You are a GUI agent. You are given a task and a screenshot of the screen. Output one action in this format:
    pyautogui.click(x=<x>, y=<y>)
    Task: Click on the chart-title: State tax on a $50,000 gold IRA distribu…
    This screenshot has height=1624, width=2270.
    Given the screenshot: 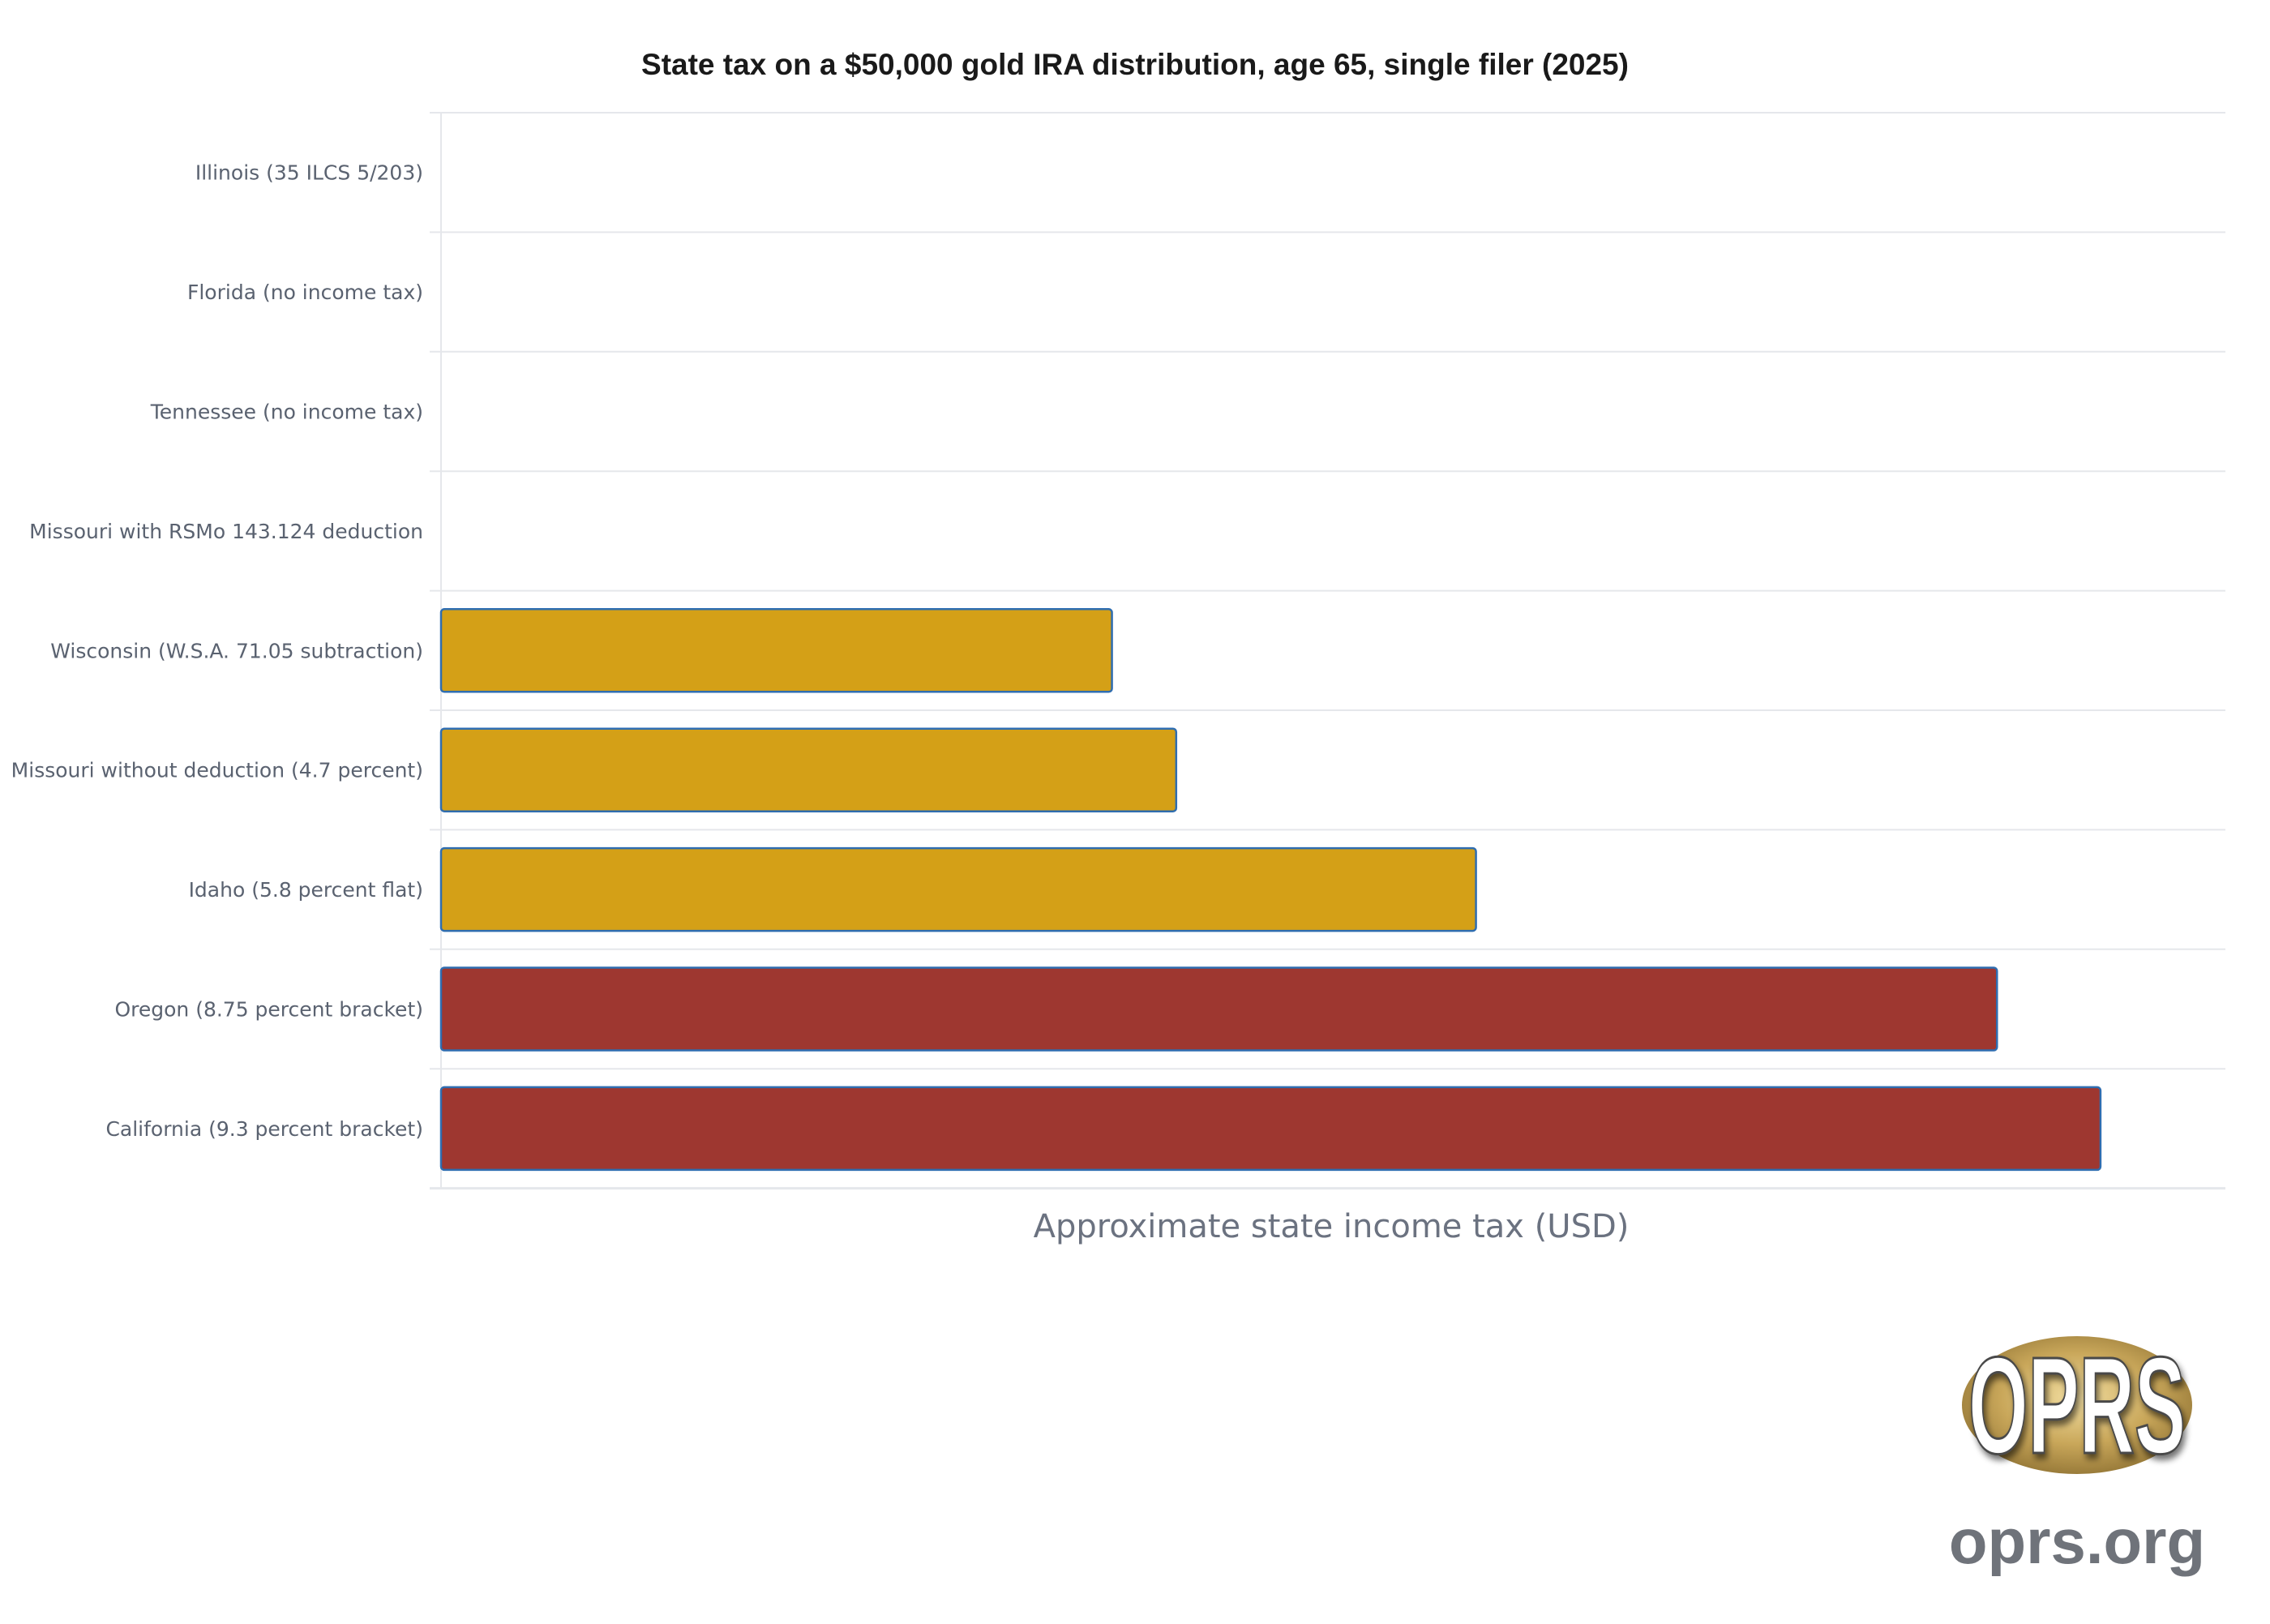 What is the action you would take?
    pyautogui.click(x=1135, y=64)
    